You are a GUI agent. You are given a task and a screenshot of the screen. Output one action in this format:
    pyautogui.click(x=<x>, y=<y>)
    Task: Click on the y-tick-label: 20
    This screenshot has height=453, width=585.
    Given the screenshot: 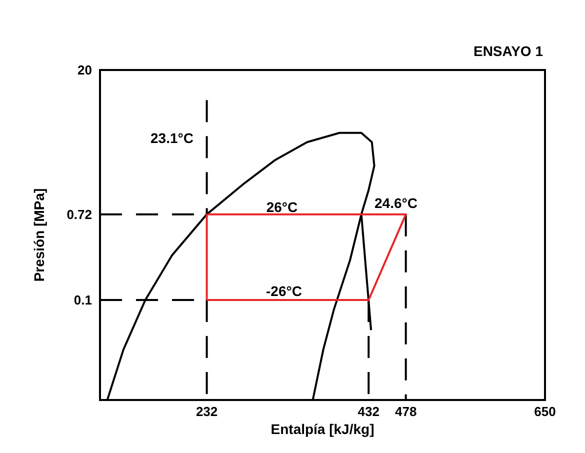 What is the action you would take?
    pyautogui.click(x=85, y=70)
    